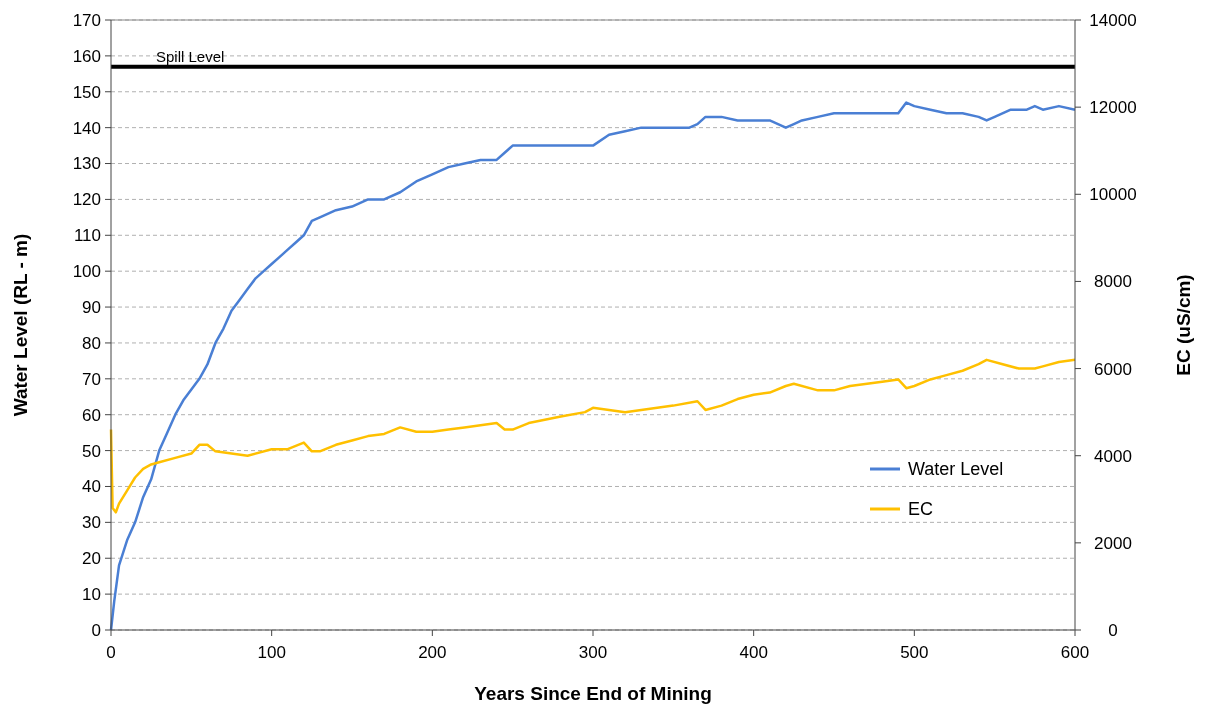 The image size is (1209, 713). Describe the element at coordinates (91, 559) in the screenshot. I see `y-tick-label: 20` at that location.